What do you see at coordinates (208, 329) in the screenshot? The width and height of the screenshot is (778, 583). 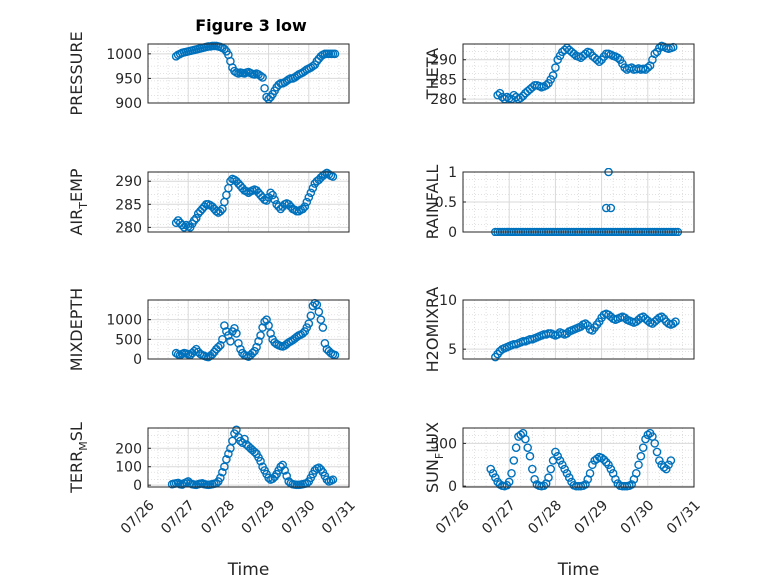 I see `subplot-mixdepth: 0 500 1000 MIXDEPTH` at bounding box center [208, 329].